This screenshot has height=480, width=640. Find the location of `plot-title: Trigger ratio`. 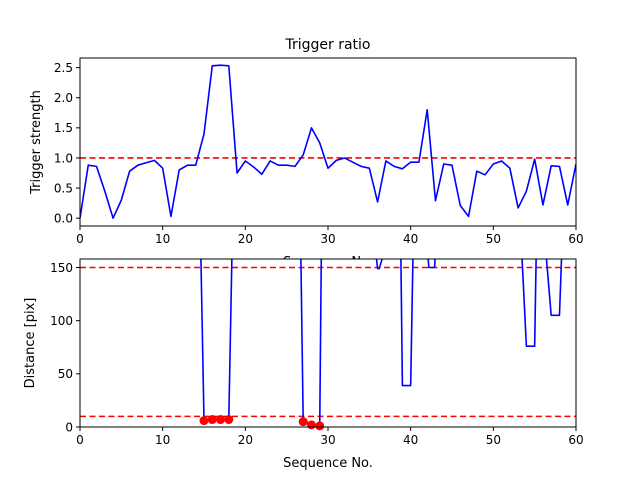

plot-title: Trigger ratio is located at coordinates (327, 45).